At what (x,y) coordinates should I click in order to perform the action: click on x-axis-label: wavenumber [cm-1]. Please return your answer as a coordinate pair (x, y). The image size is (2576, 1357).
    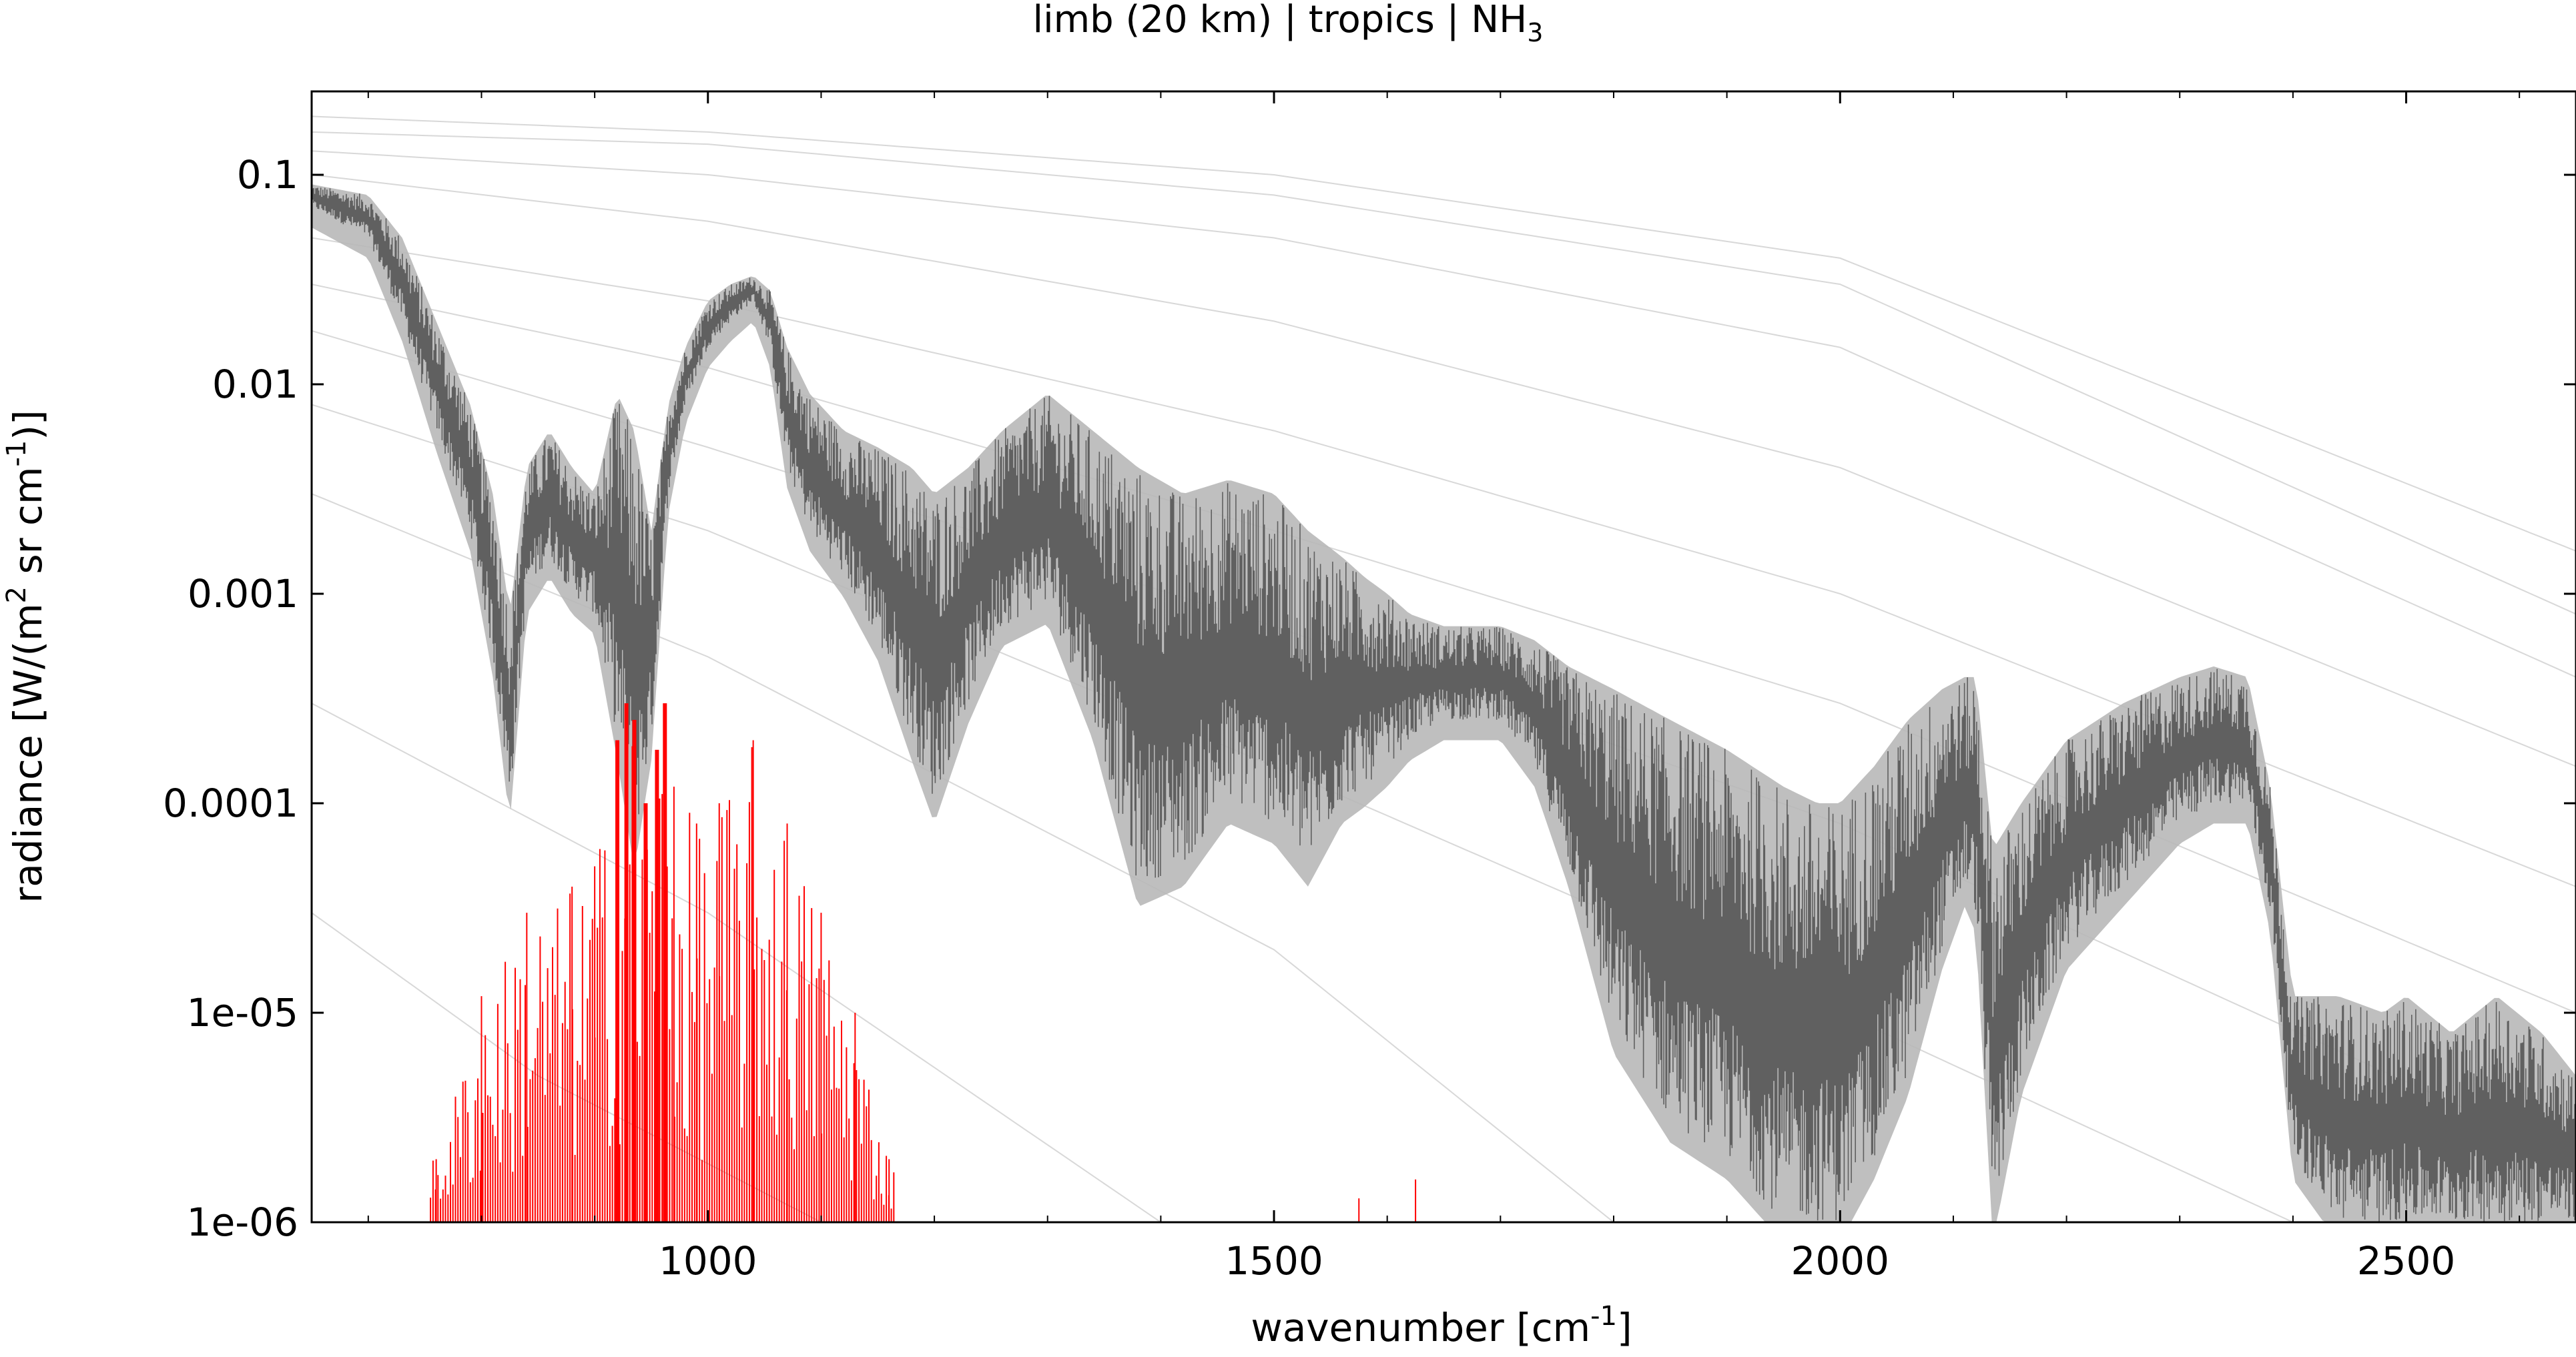
    Looking at the image, I should click on (1441, 1325).